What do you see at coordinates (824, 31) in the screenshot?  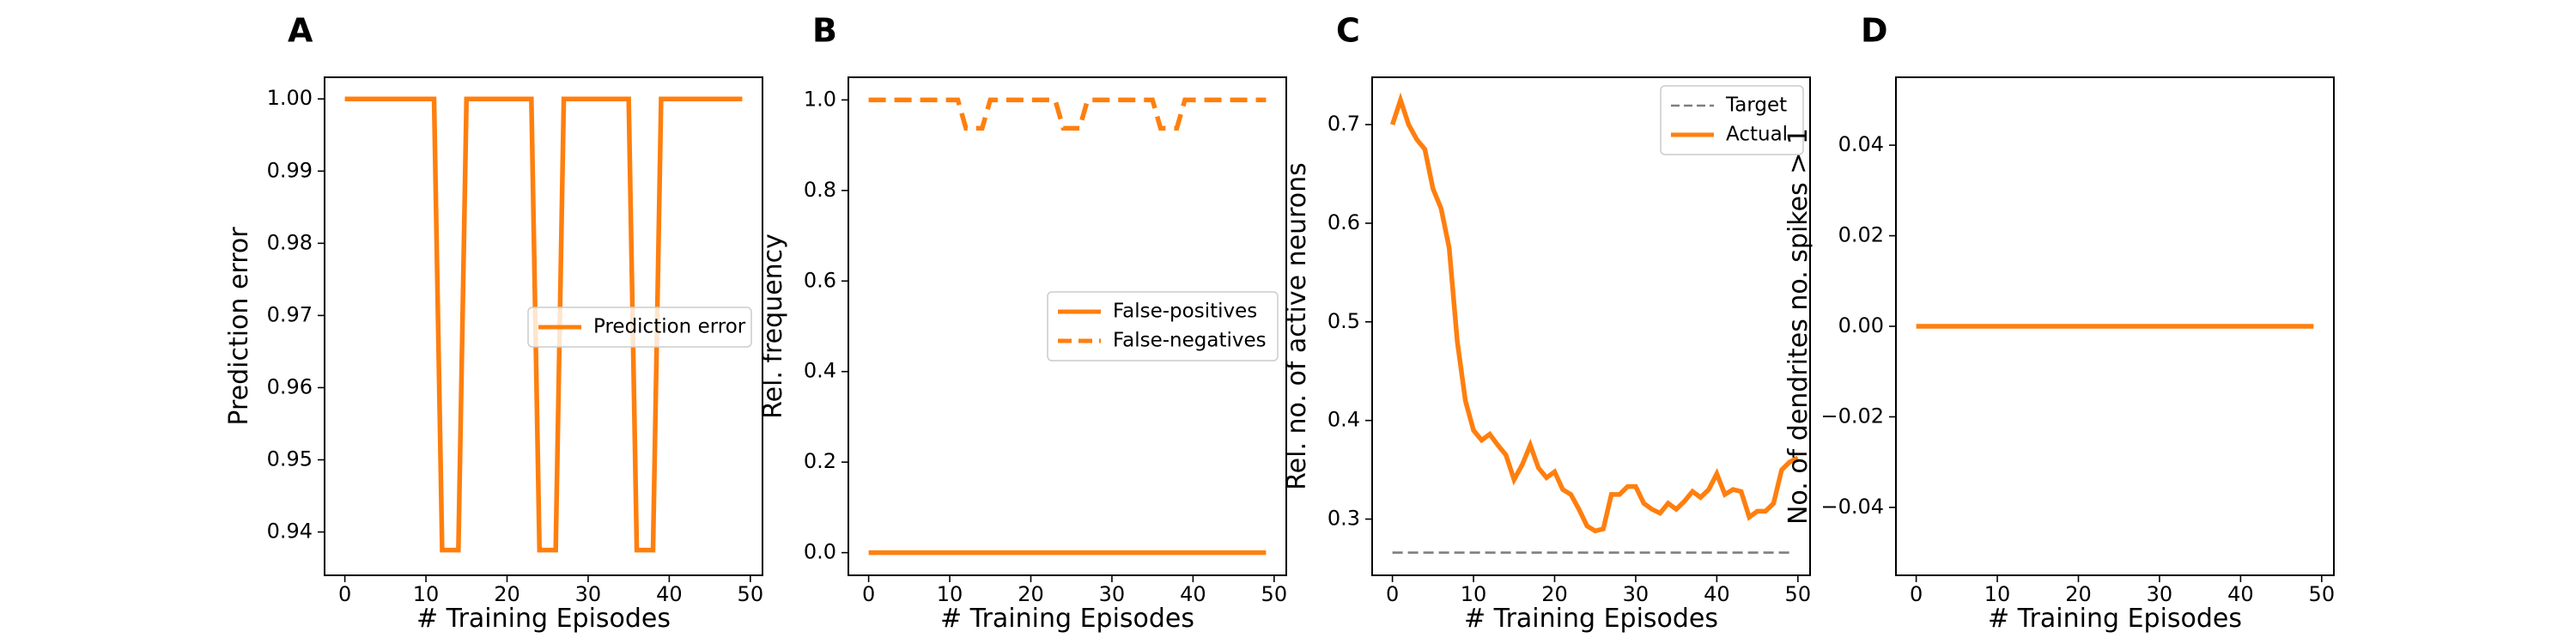 I see `panel-letter: B` at bounding box center [824, 31].